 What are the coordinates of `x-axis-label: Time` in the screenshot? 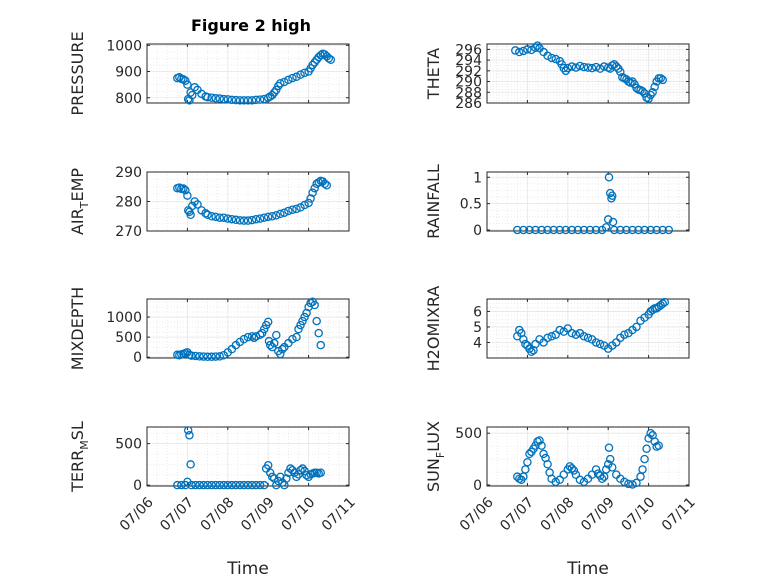 It's located at (587, 569).